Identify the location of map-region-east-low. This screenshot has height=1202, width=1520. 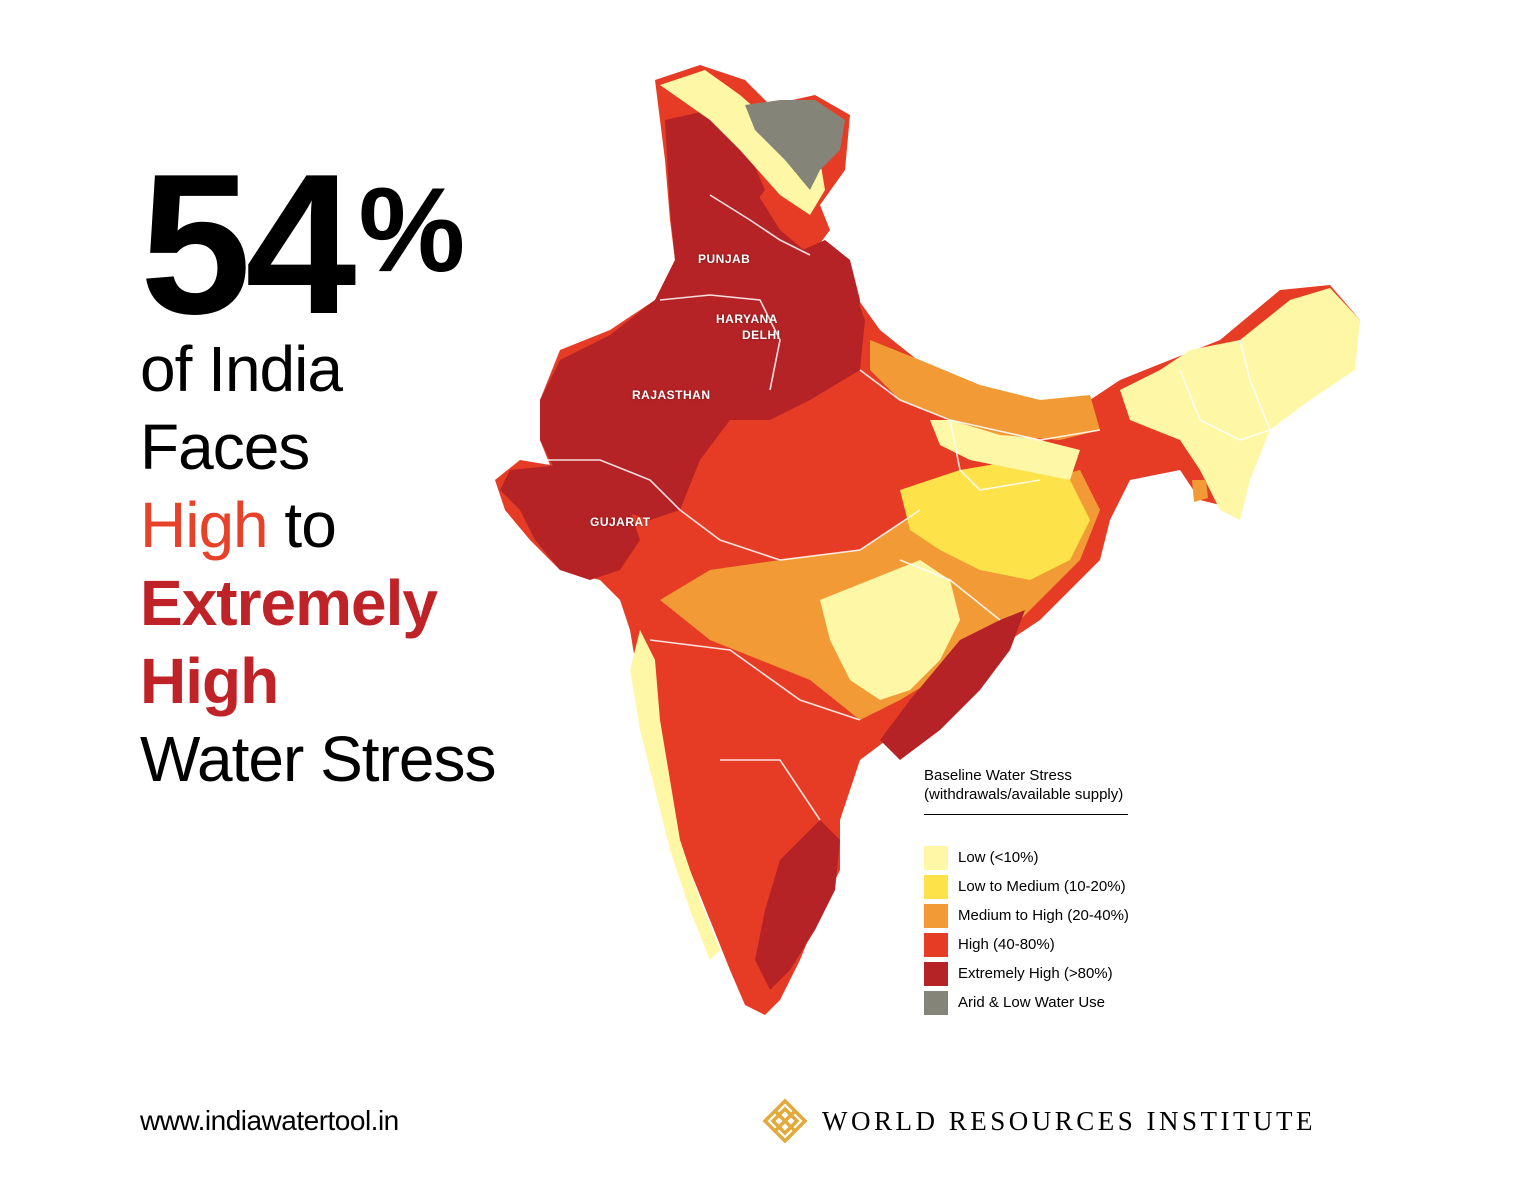
(1005, 450).